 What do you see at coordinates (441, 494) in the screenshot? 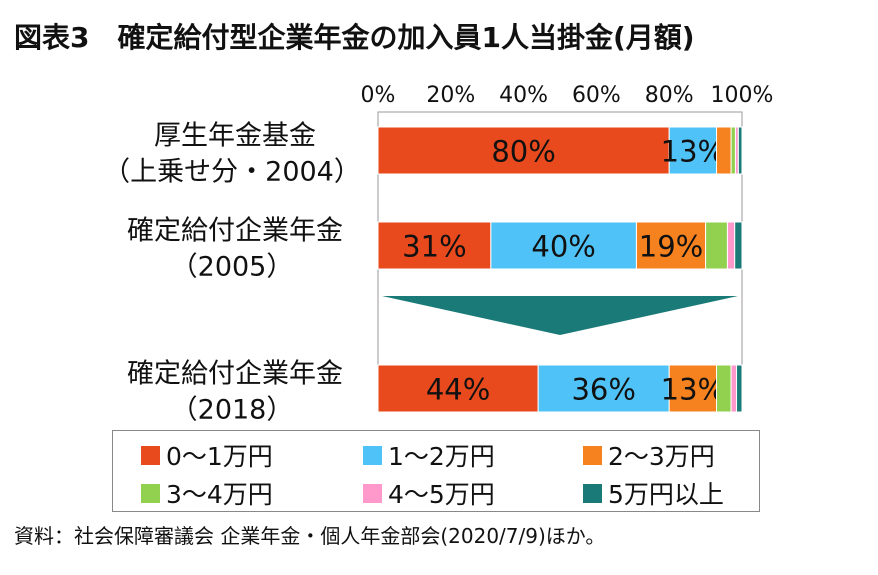
I see `legend-label: 4～5万円` at bounding box center [441, 494].